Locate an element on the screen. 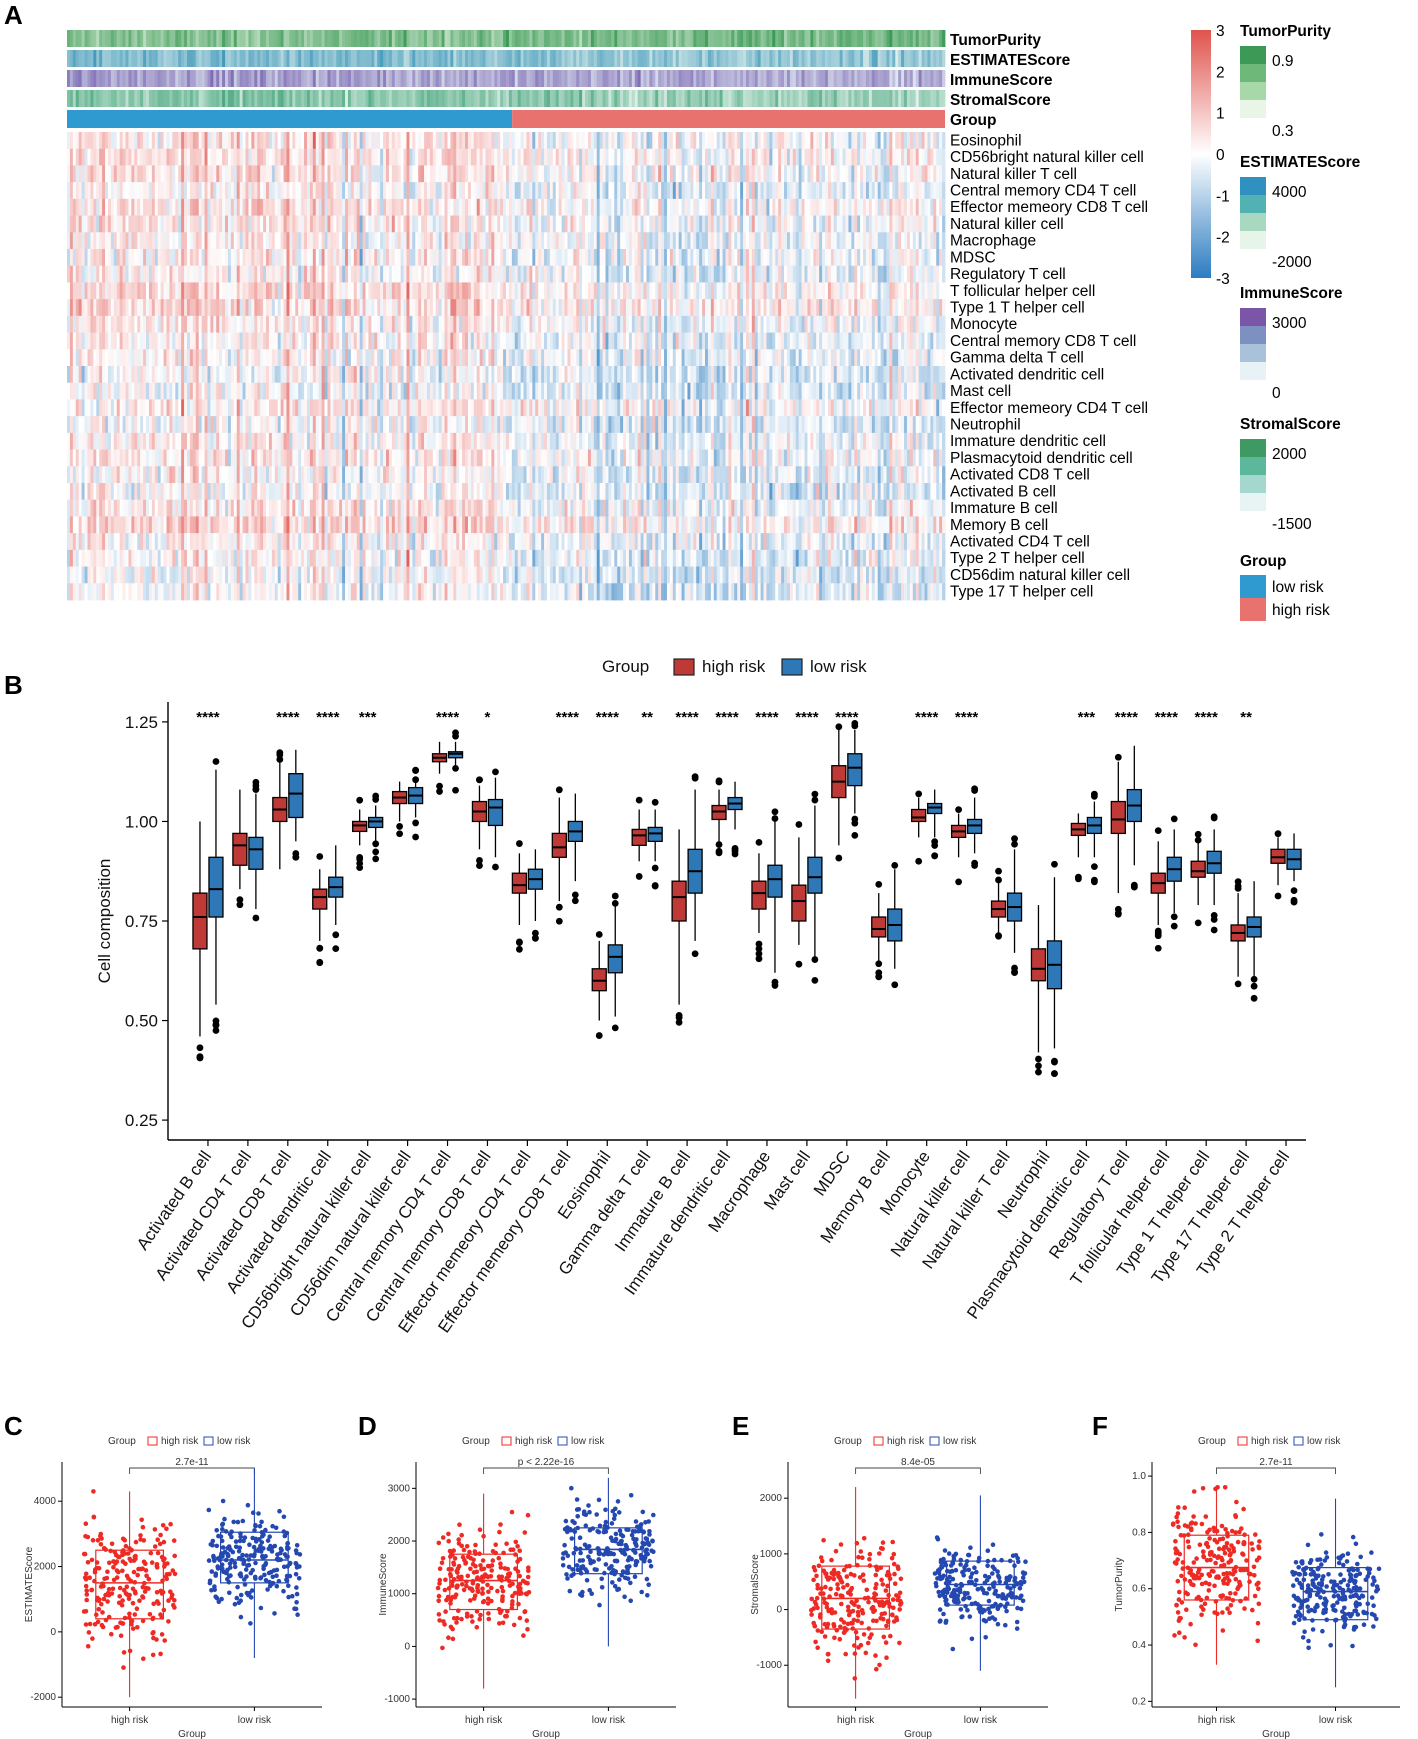 The height and width of the screenshot is (1739, 1418). legend-key-low-risk is located at coordinates (208, 1441).